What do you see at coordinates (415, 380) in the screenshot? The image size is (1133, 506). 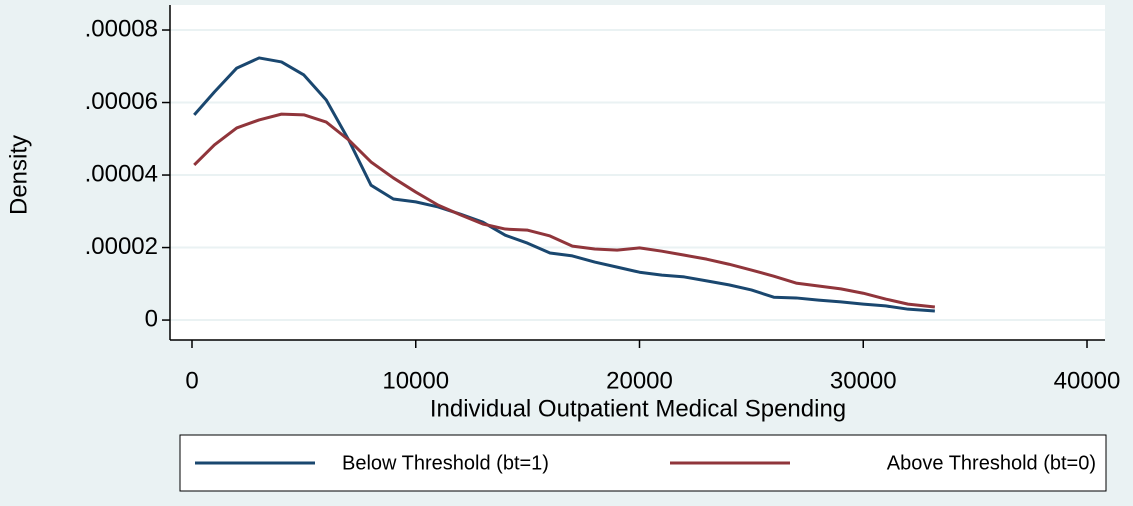 I see `x-tick-label: 10000` at bounding box center [415, 380].